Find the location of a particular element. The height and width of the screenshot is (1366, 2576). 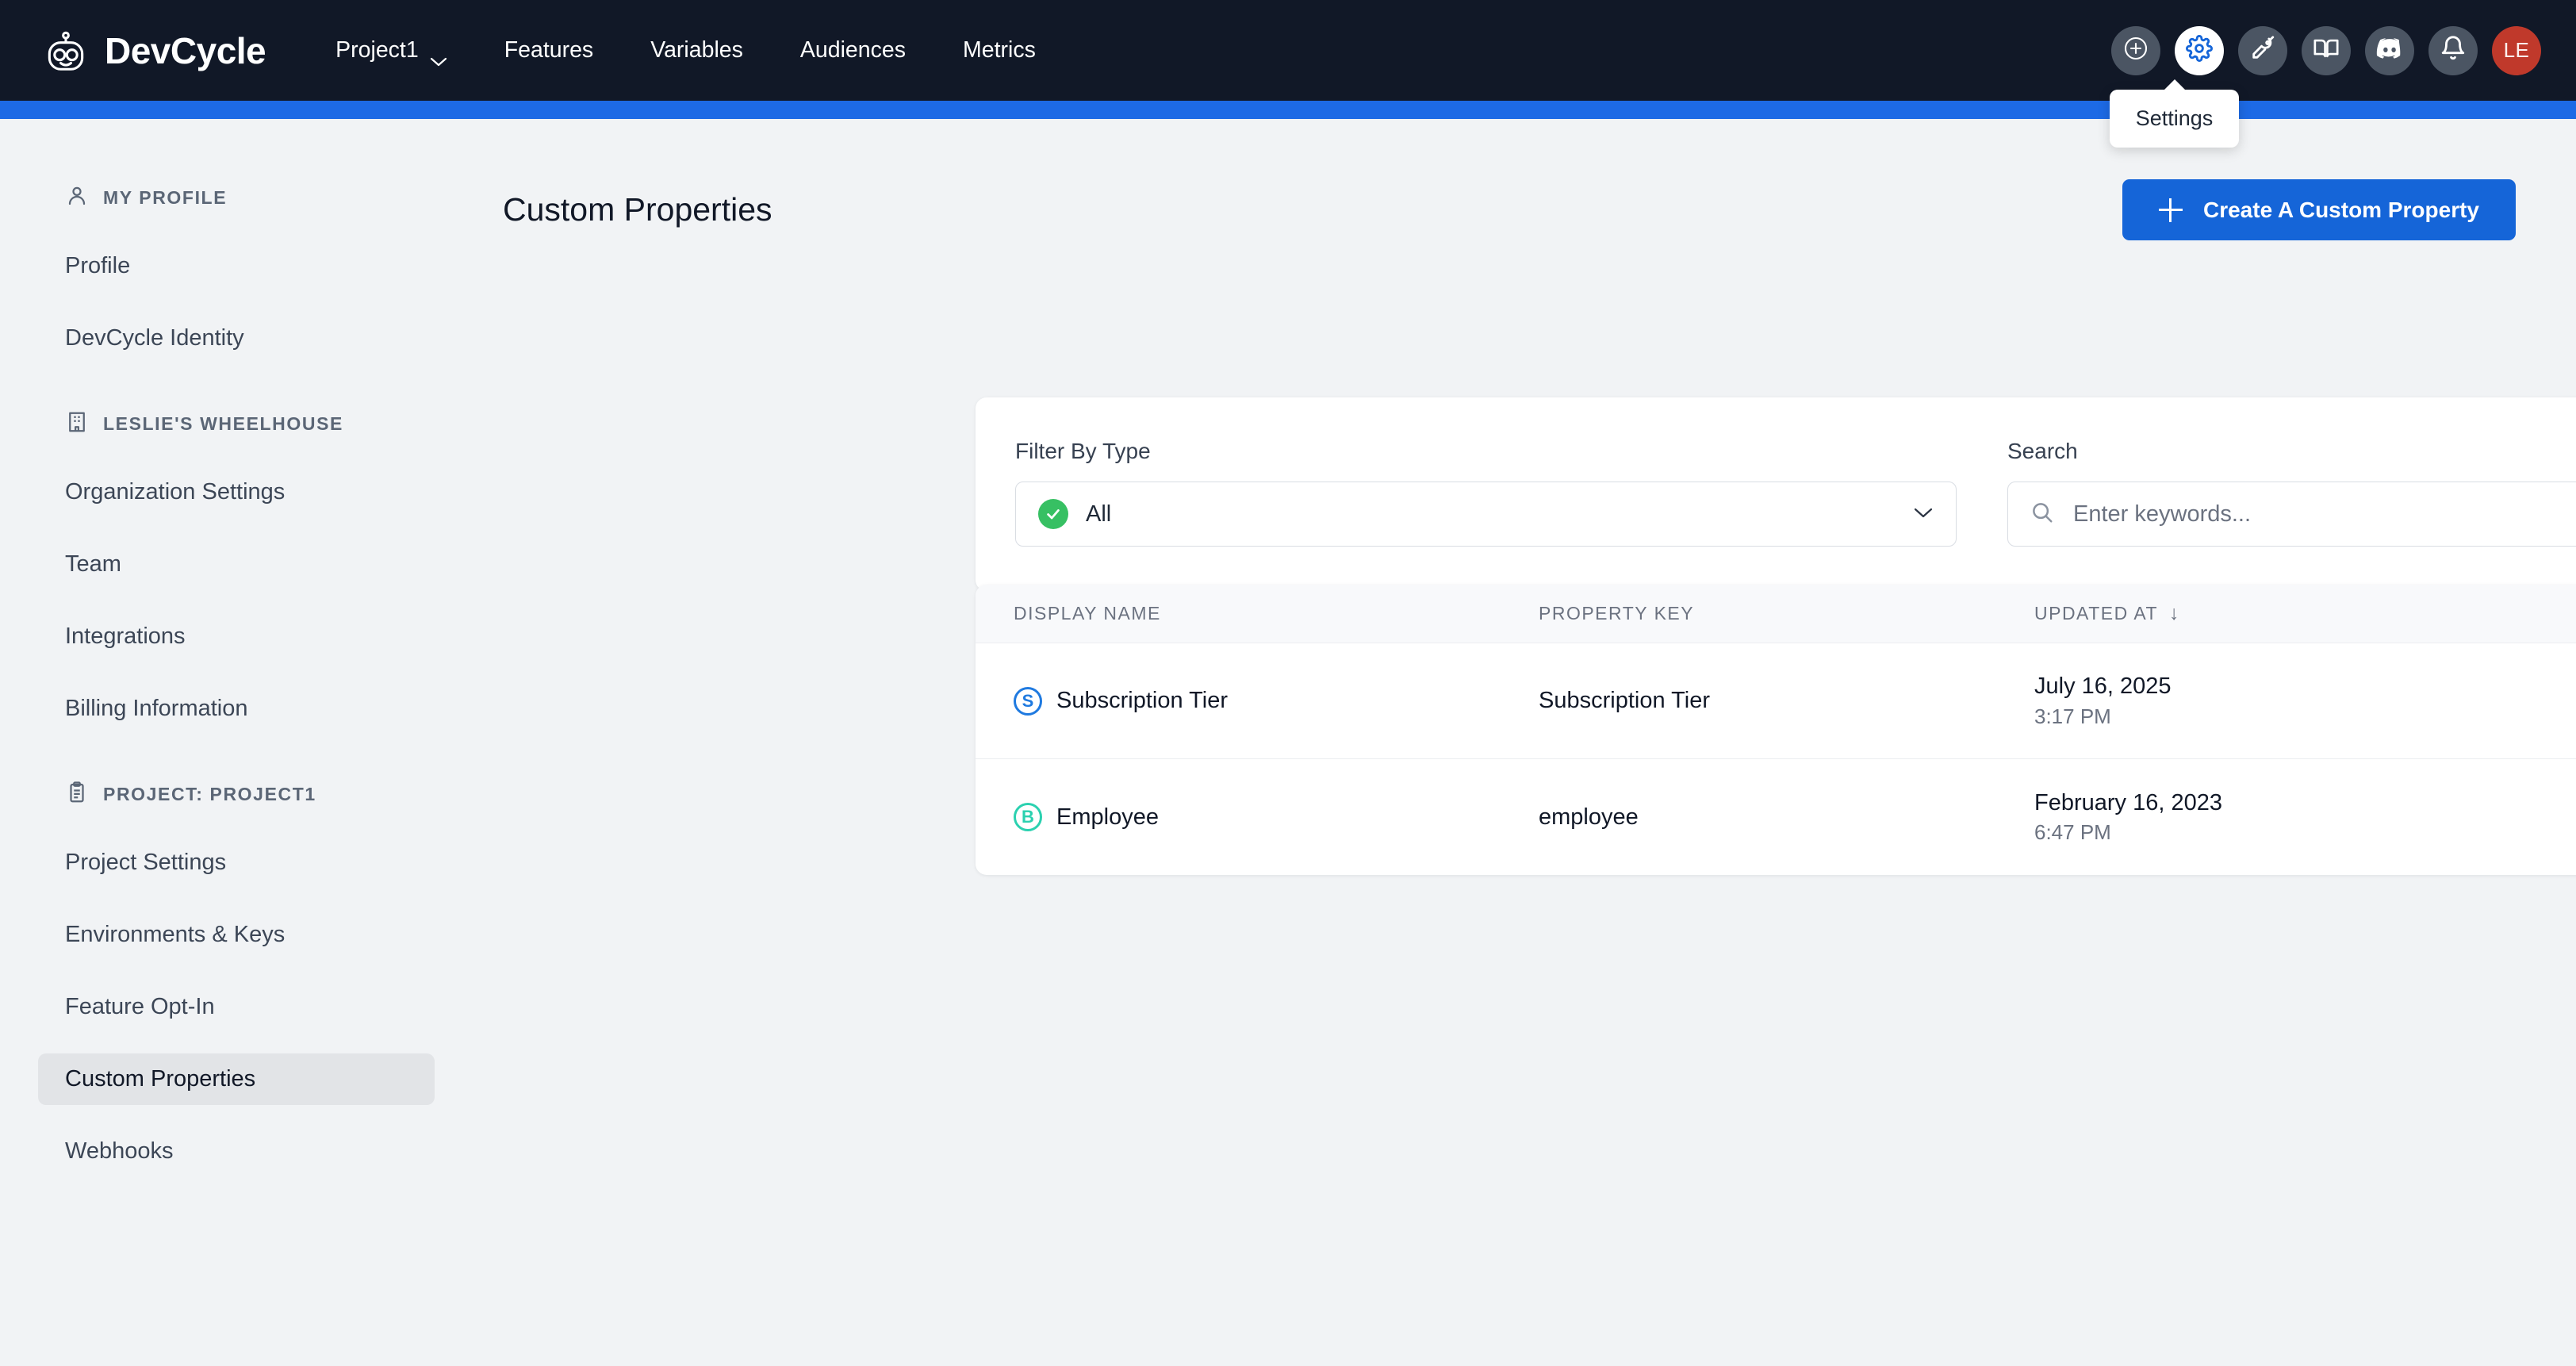

settings-tooltip: Settings is located at coordinates (2174, 113).